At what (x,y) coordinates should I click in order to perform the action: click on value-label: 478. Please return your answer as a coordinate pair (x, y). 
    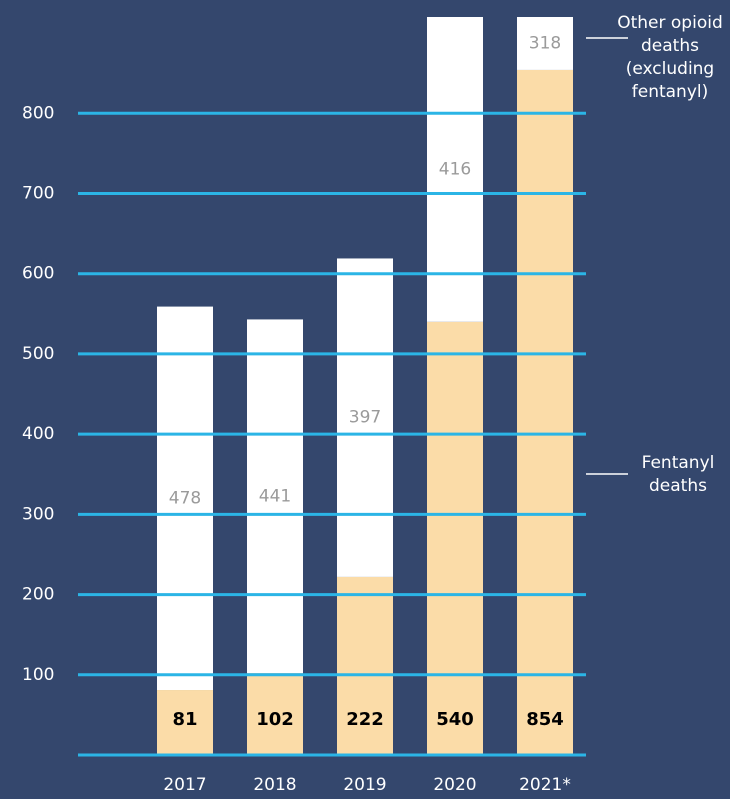
    Looking at the image, I should click on (185, 498).